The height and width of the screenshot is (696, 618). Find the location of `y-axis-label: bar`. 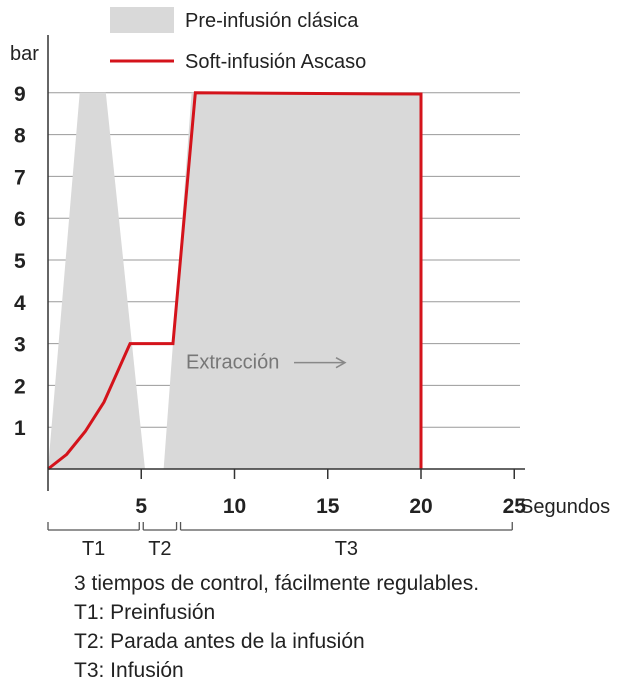

y-axis-label: bar is located at coordinates (24, 54).